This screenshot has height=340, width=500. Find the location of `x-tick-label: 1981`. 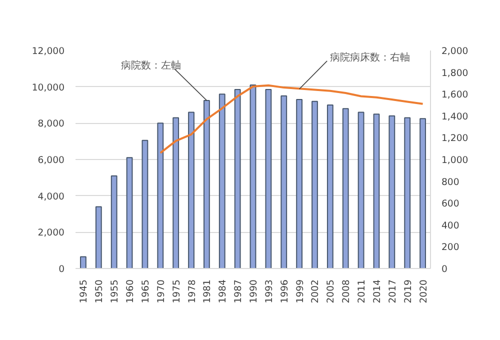

x-tick-label: 1981 is located at coordinates (208, 291).